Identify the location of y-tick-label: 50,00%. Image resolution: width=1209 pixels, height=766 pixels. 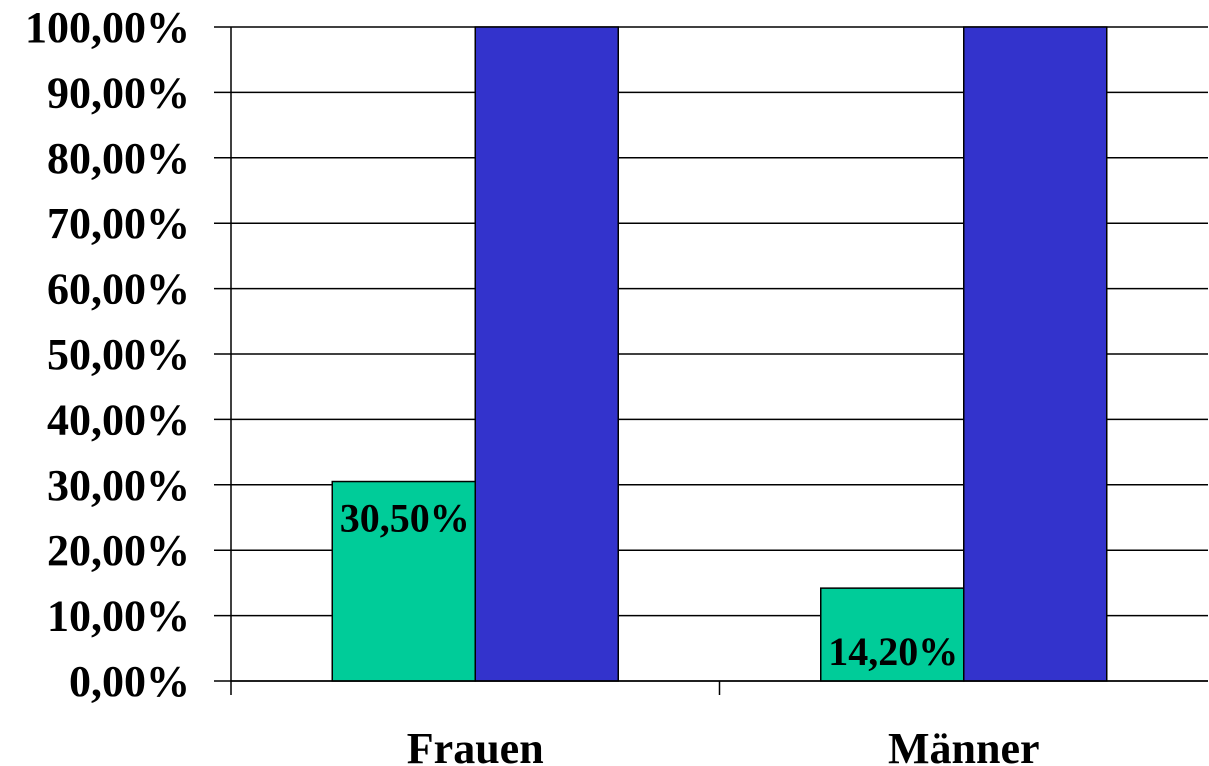
(118, 354).